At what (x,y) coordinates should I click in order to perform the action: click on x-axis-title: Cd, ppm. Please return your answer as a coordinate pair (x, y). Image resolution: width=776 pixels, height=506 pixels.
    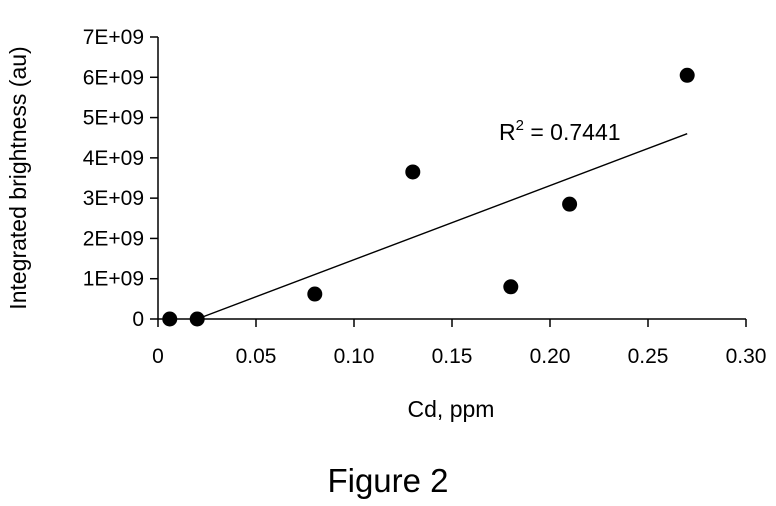
    Looking at the image, I should click on (451, 409).